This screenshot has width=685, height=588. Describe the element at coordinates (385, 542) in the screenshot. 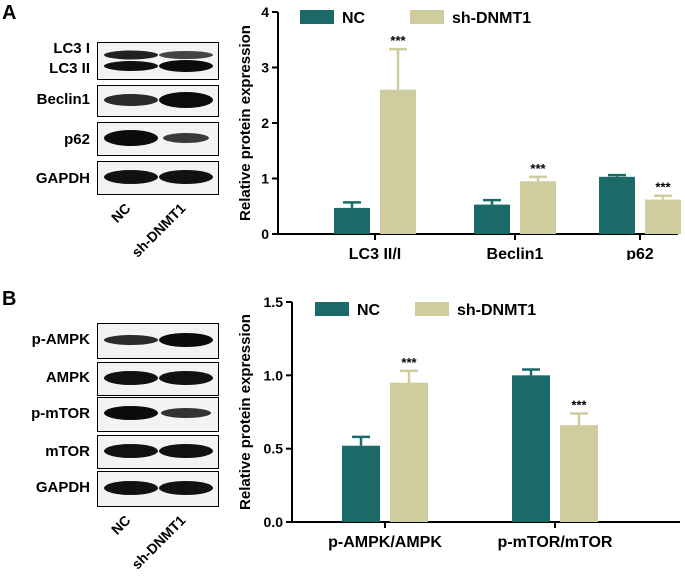

I see `x-tick-label: p-AMPK/AMPK` at that location.